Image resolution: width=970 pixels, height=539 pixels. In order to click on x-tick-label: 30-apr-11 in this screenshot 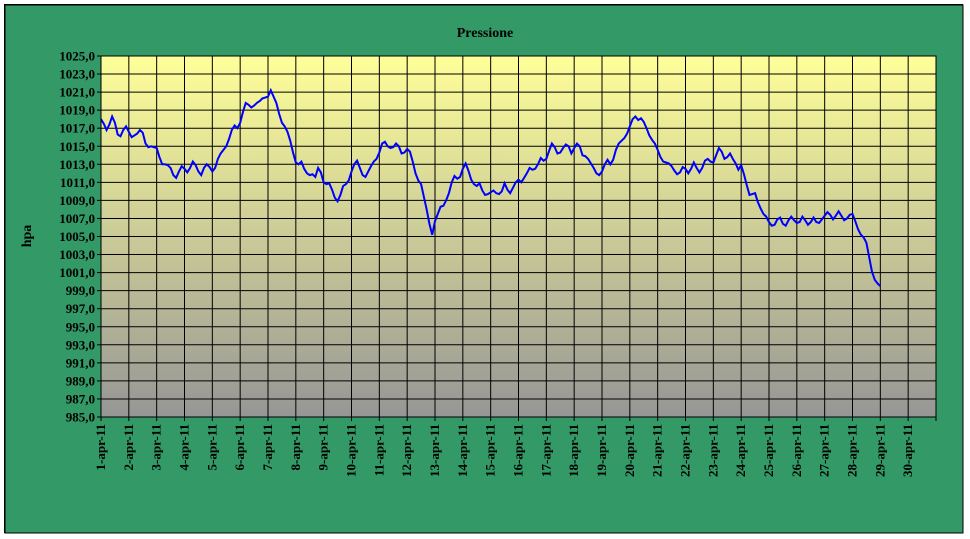, I will do `click(907, 450)`.